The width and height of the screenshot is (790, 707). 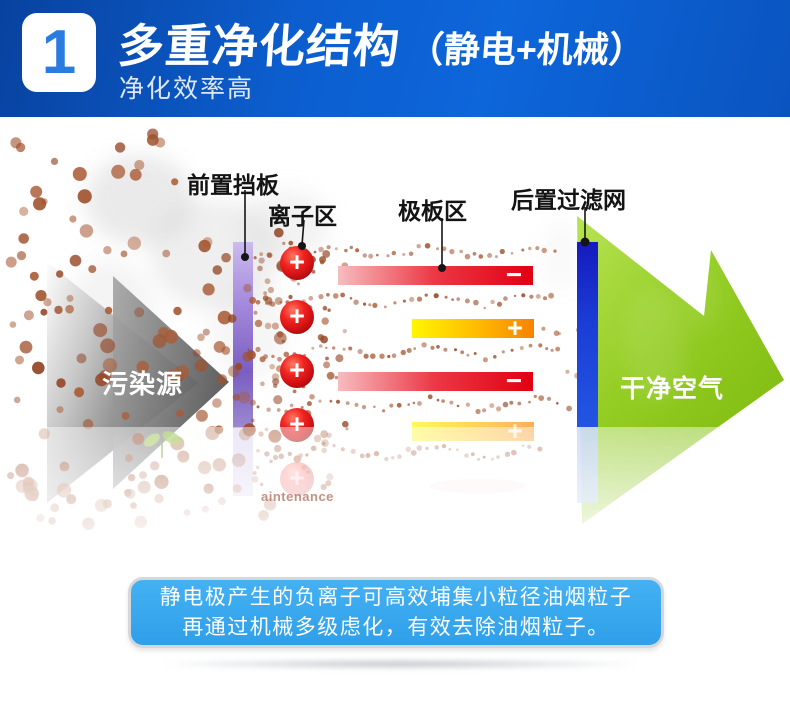 What do you see at coordinates (187, 89) in the screenshot?
I see `page-subtitle: 净化效率高` at bounding box center [187, 89].